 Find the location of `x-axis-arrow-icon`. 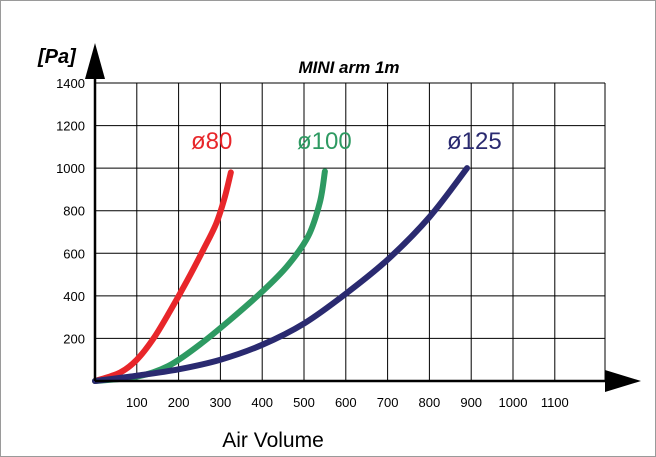

x-axis-arrow-icon is located at coordinates (623, 381).